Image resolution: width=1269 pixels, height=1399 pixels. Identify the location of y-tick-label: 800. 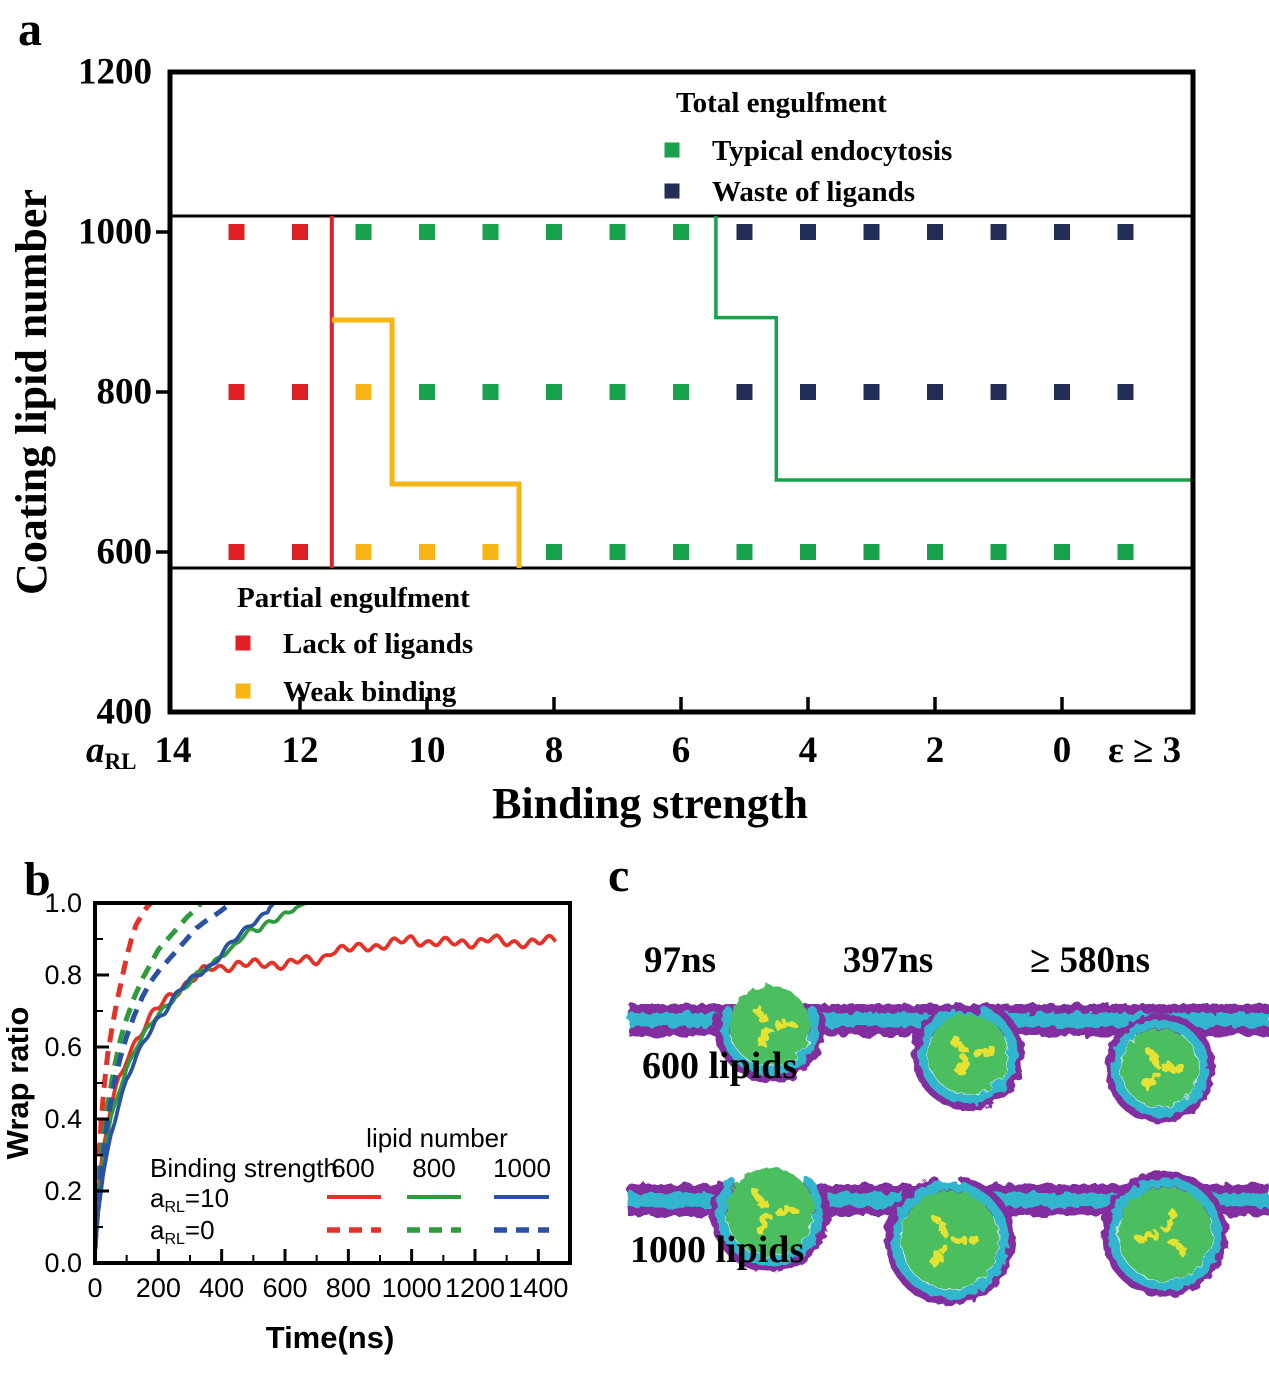
(125, 392).